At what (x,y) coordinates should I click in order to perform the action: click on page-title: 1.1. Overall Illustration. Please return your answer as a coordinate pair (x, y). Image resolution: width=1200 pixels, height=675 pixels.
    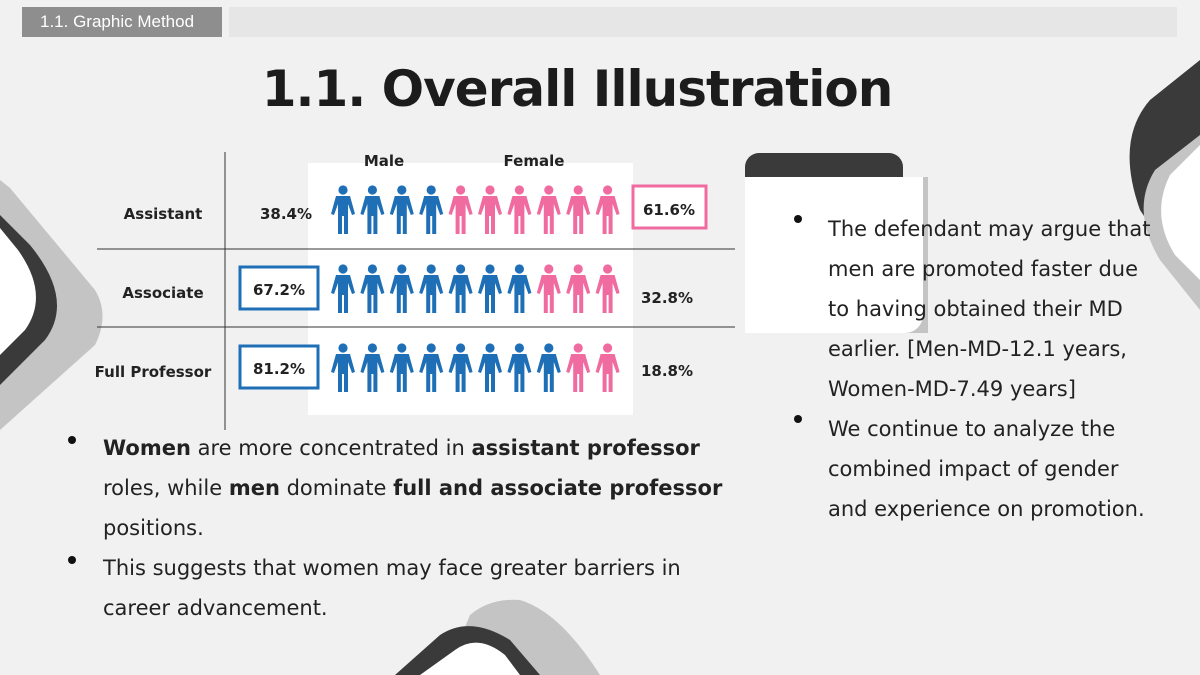
    Looking at the image, I should click on (577, 89).